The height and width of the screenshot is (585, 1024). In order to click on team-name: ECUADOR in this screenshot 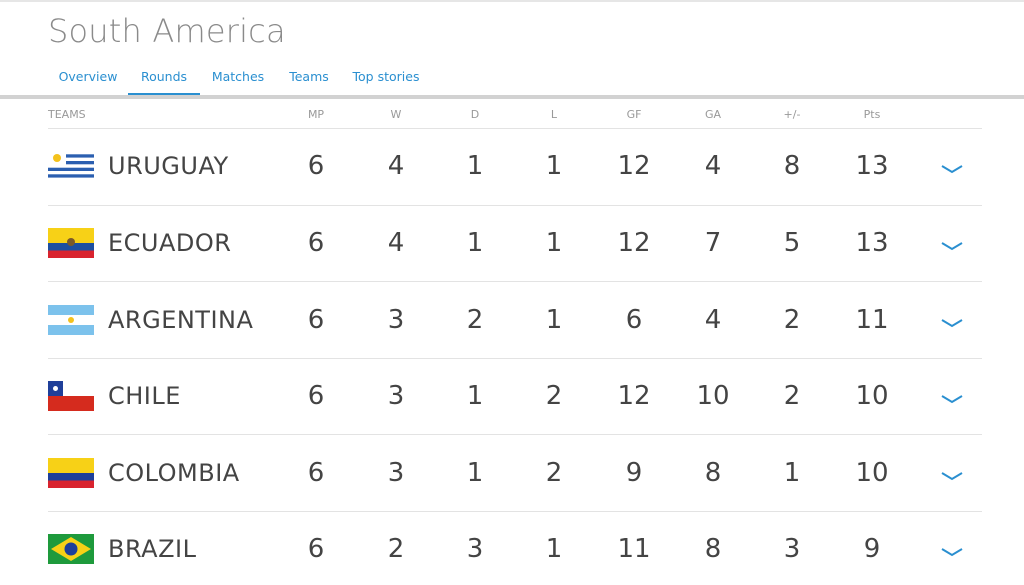, I will do `click(170, 242)`.